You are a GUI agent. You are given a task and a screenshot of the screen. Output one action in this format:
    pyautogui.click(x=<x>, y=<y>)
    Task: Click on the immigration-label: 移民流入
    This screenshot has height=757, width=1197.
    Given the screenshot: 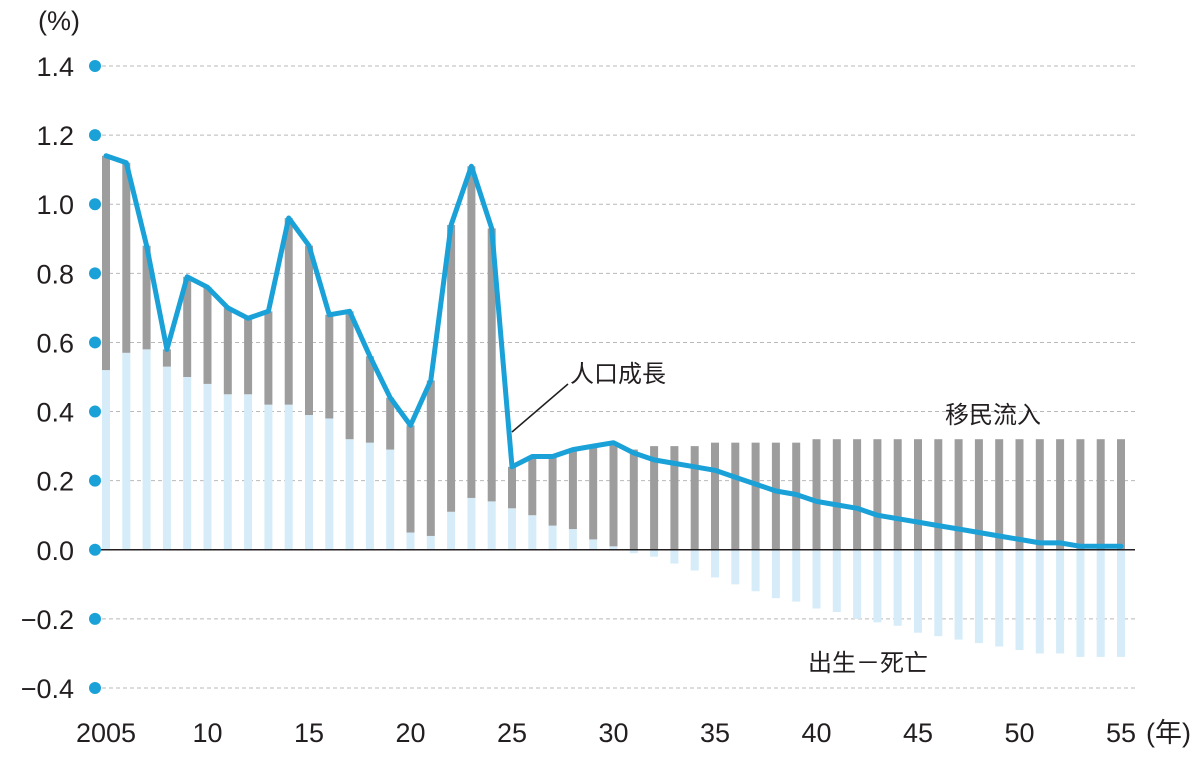 What is the action you would take?
    pyautogui.click(x=993, y=415)
    